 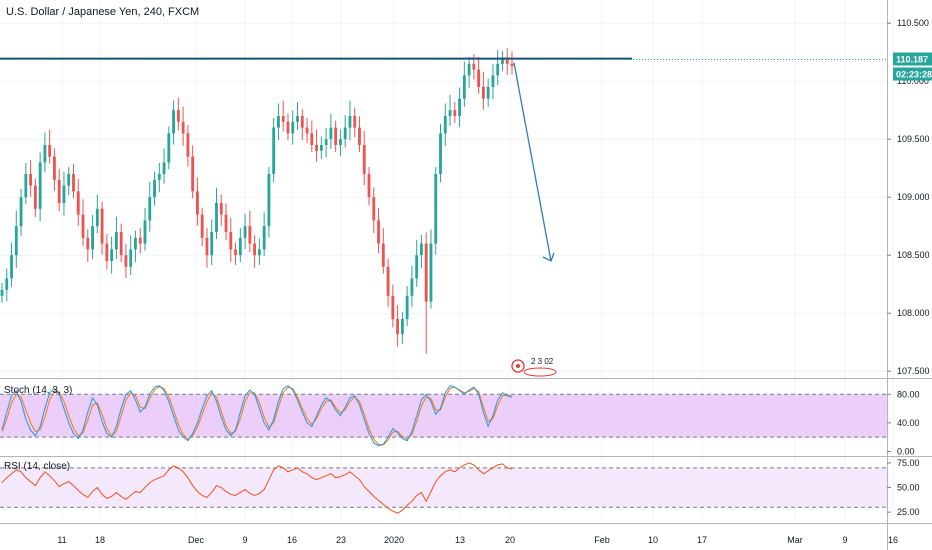 What do you see at coordinates (602, 540) in the screenshot?
I see `time-tick-label: Feb` at bounding box center [602, 540].